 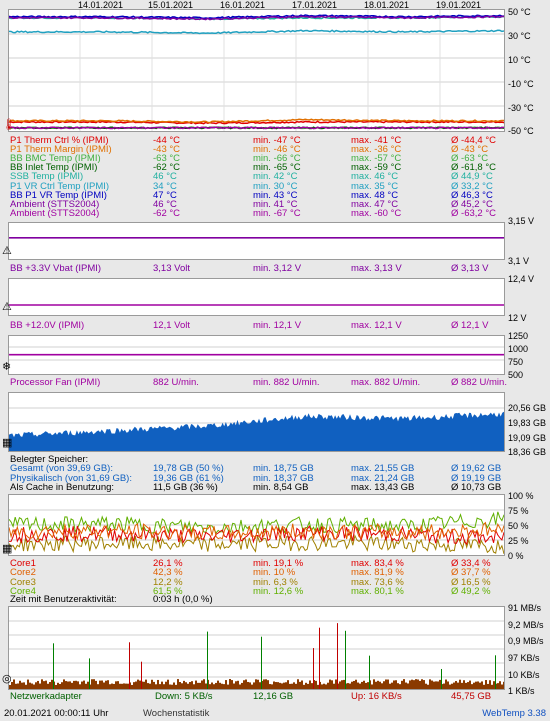 I want to click on axis-tick: -30 °C, so click(x=521, y=108).